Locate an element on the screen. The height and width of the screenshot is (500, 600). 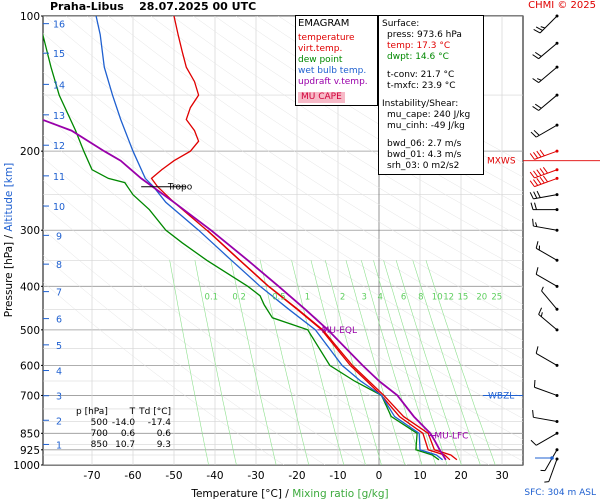
x-tick-label: -30 is located at coordinates (255, 476).